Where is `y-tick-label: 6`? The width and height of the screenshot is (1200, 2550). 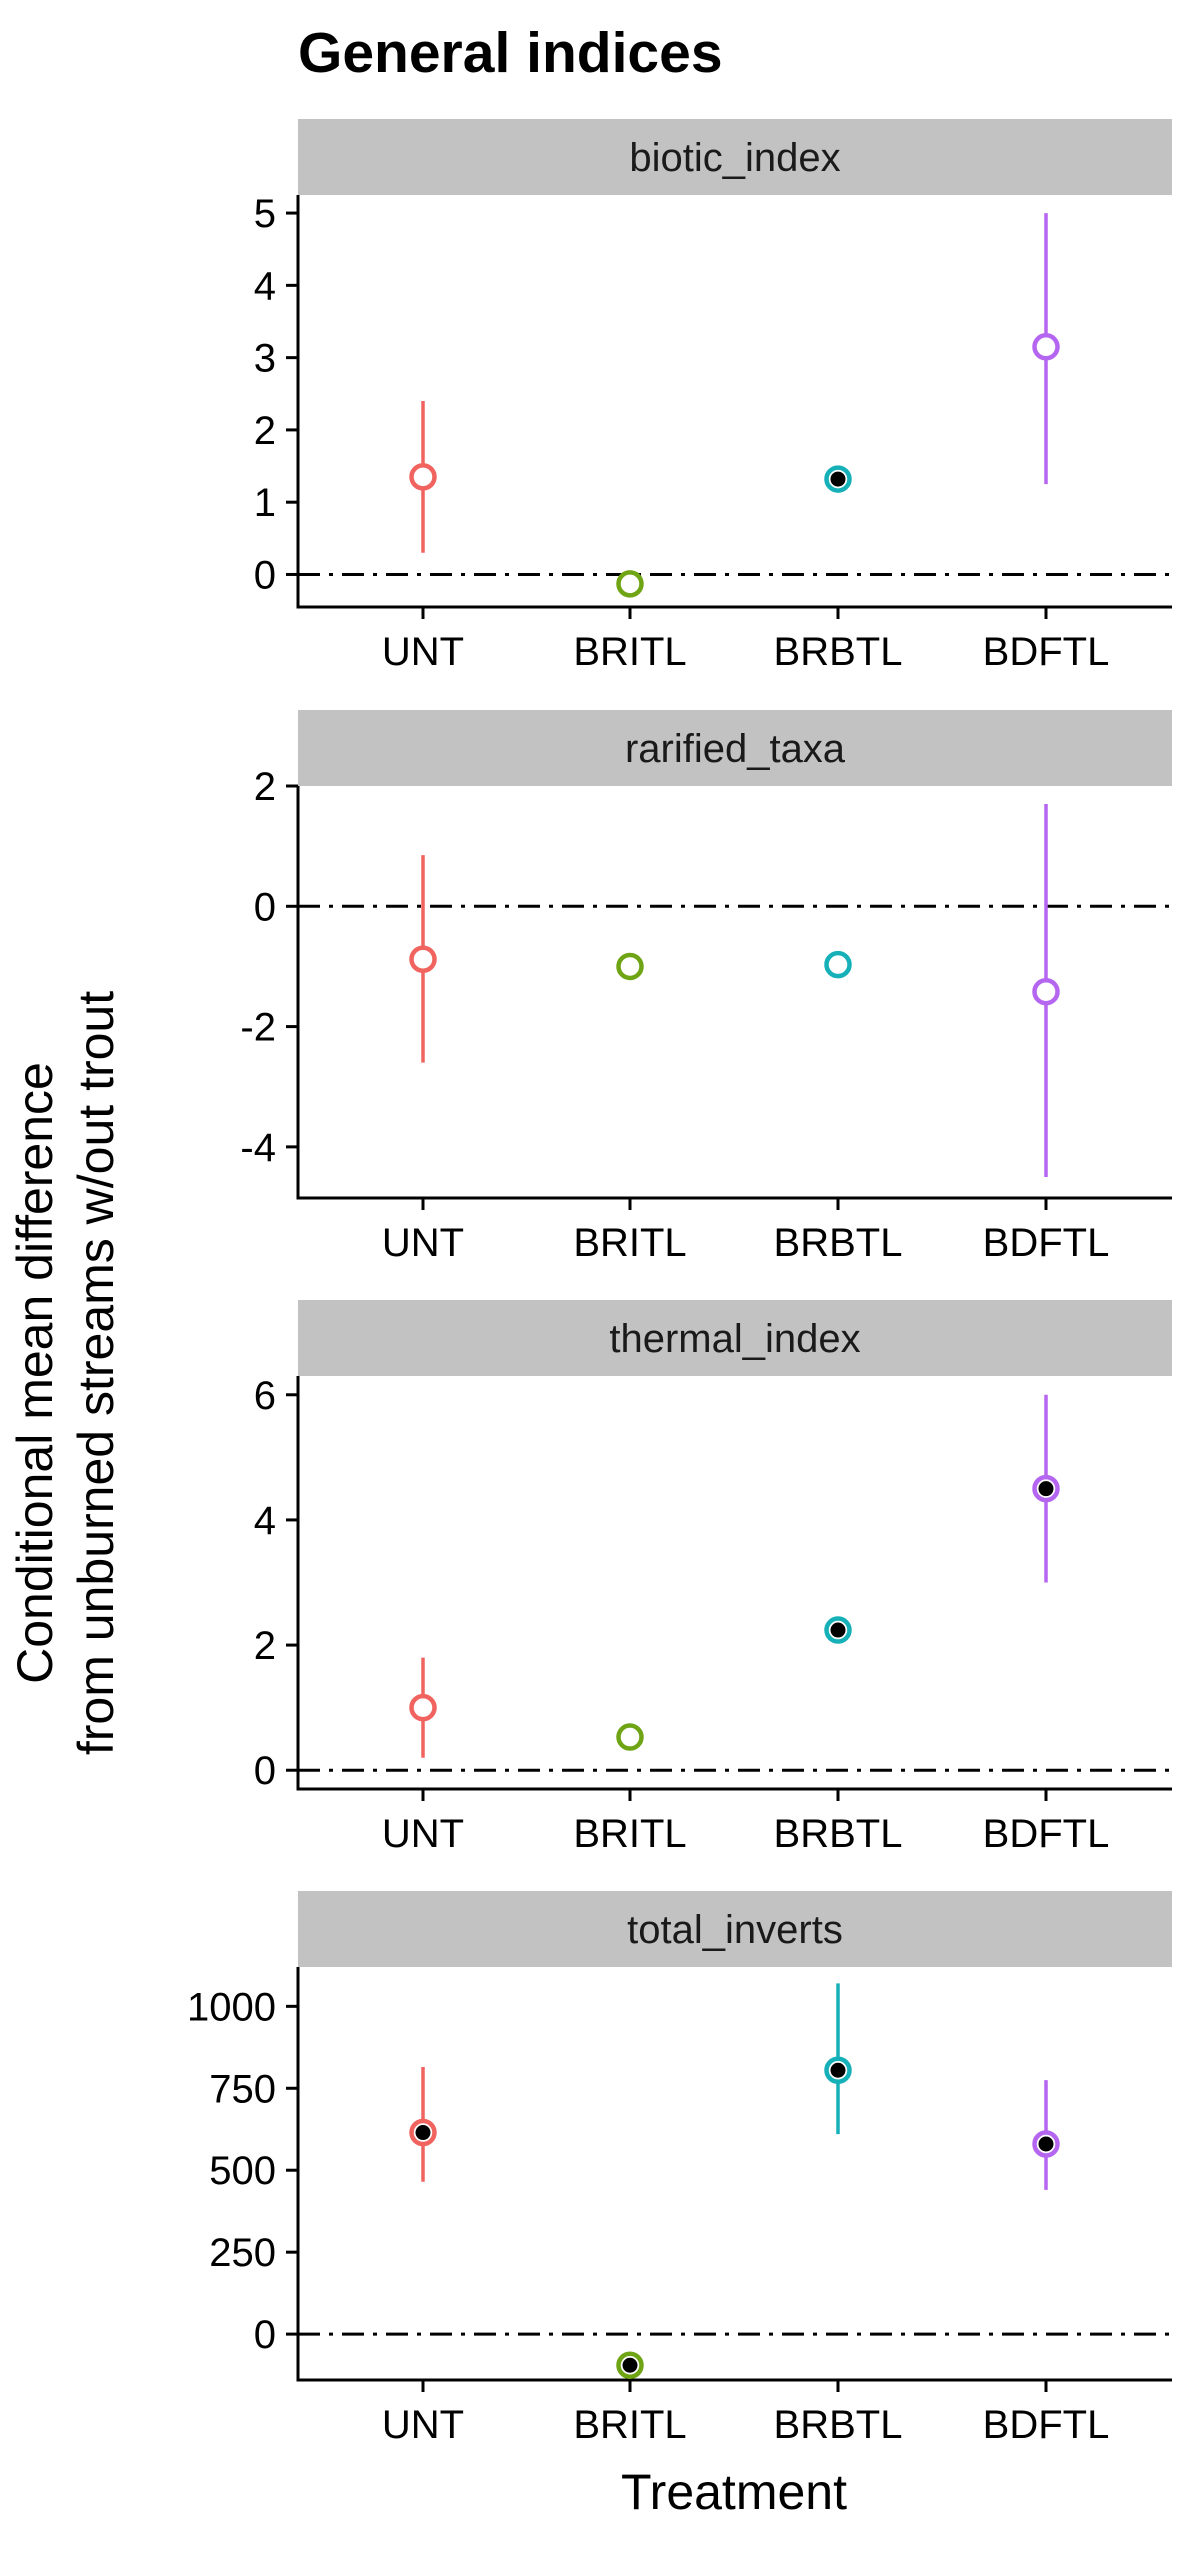 y-tick-label: 6 is located at coordinates (265, 1396).